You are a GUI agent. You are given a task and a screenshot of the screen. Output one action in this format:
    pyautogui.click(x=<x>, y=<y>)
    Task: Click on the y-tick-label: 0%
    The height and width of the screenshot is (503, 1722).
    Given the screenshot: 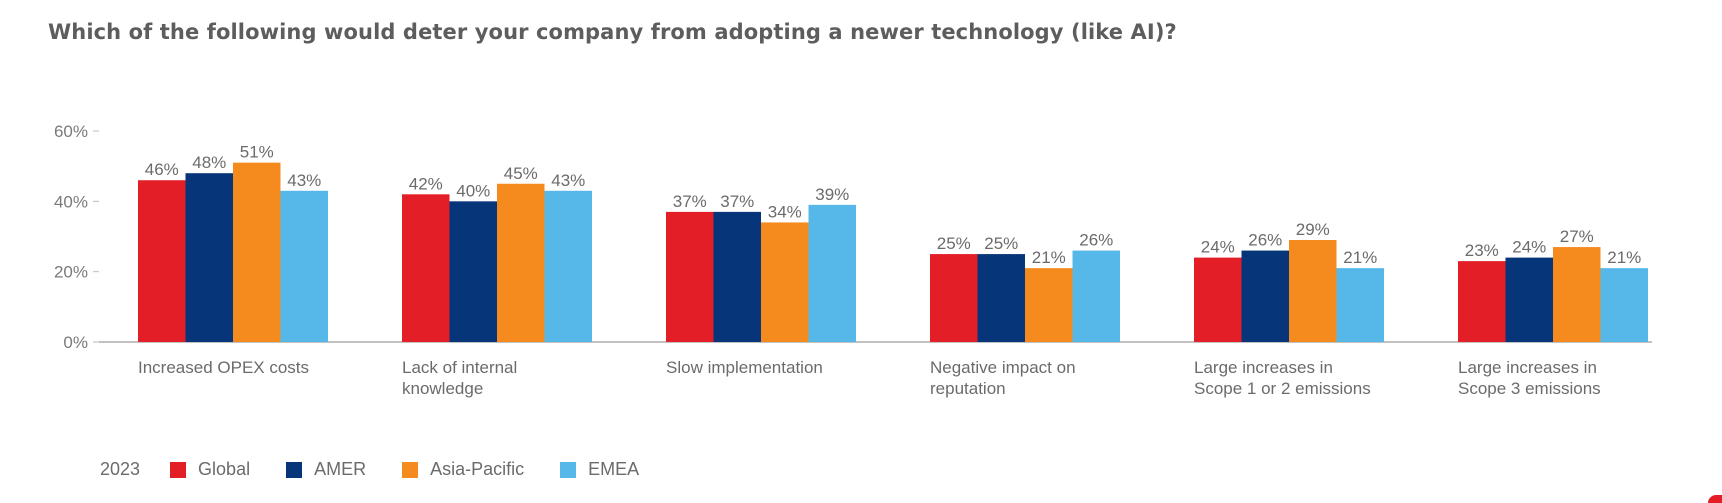 What is the action you would take?
    pyautogui.click(x=75, y=342)
    